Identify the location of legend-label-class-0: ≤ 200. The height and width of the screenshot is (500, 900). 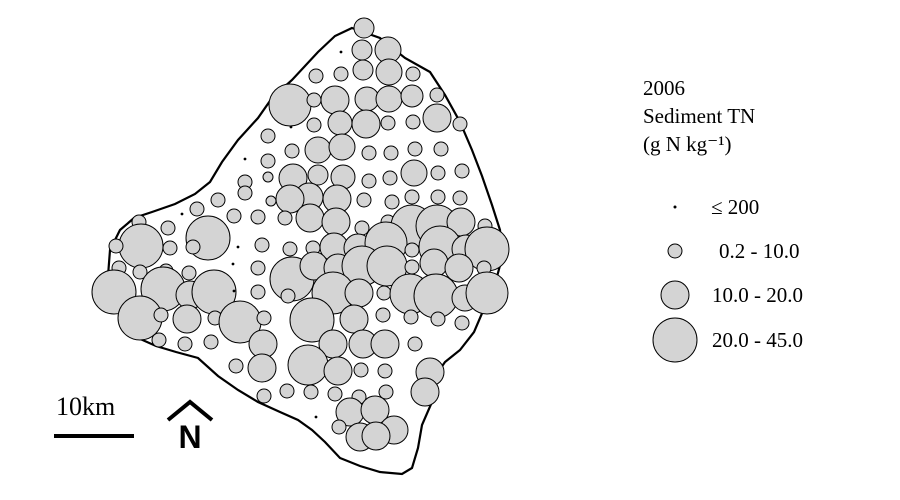
(735, 207).